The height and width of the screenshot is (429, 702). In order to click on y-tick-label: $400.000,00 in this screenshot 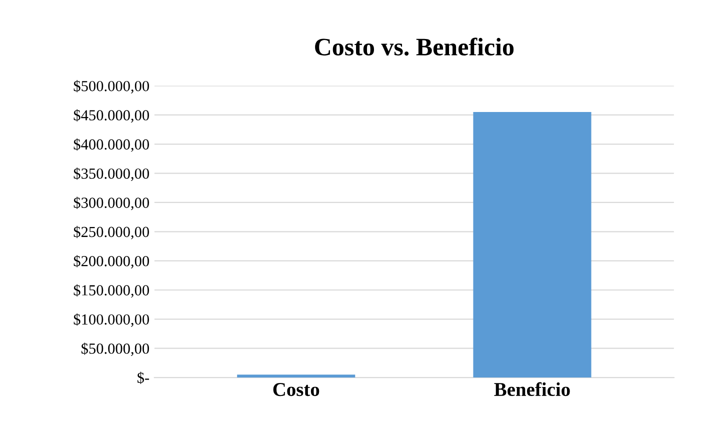, I will do `click(111, 145)`.